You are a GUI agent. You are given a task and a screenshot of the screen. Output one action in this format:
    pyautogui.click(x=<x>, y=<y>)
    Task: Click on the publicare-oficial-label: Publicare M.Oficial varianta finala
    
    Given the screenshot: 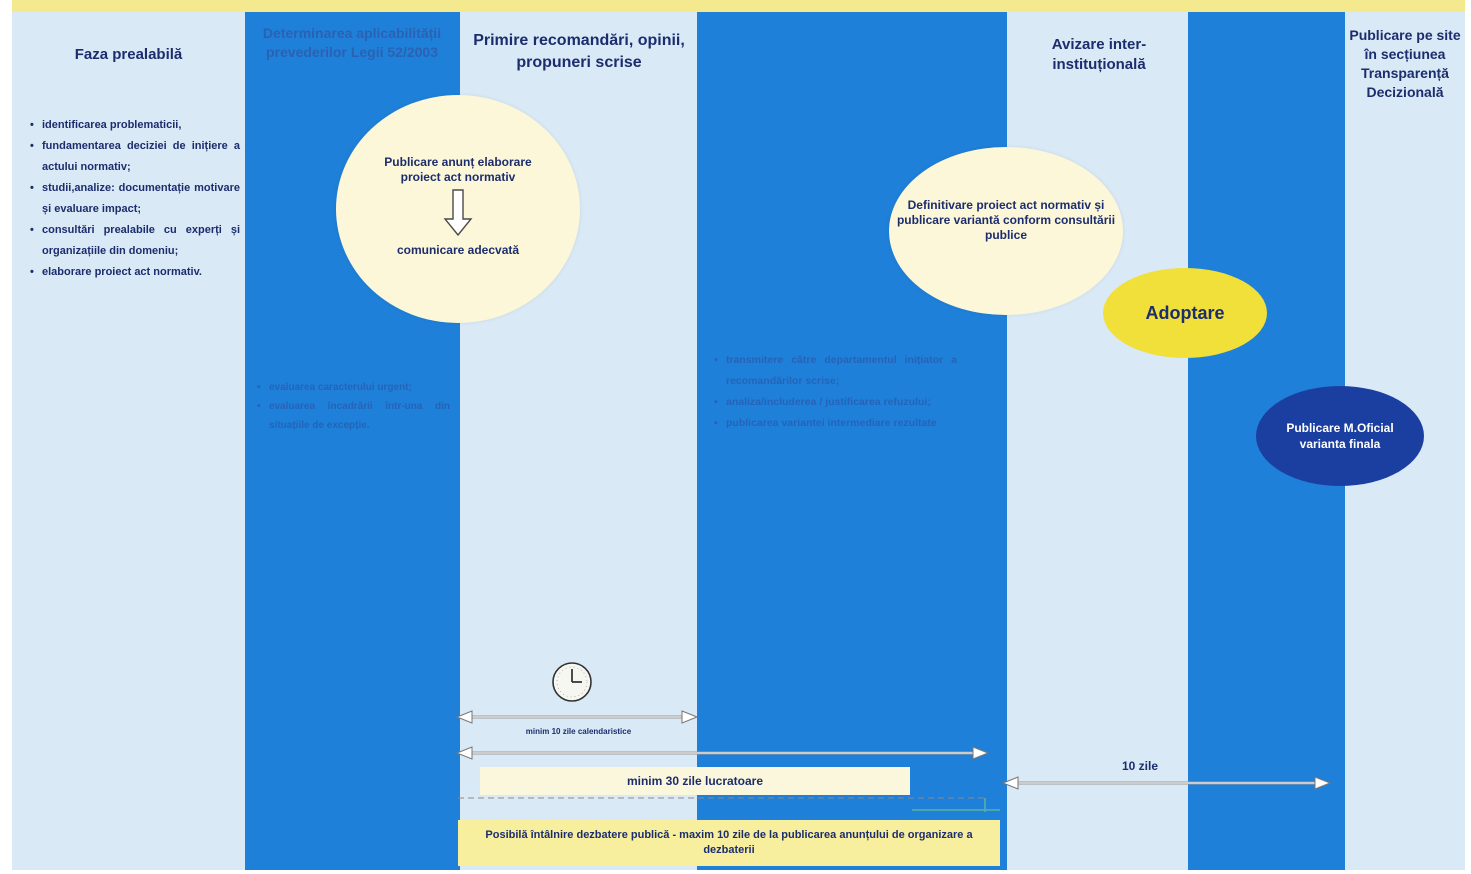 What is the action you would take?
    pyautogui.click(x=1340, y=436)
    